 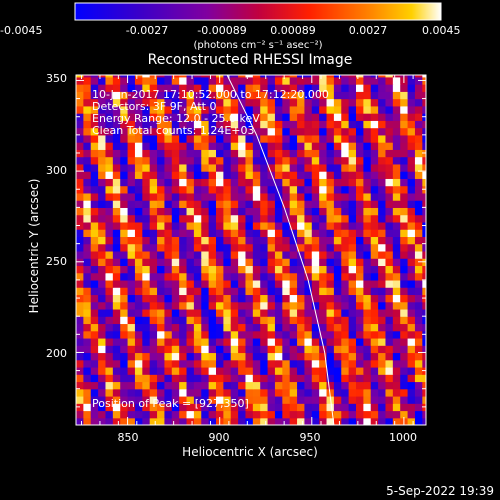 I want to click on y-tick-label-300: 300, so click(x=56, y=170).